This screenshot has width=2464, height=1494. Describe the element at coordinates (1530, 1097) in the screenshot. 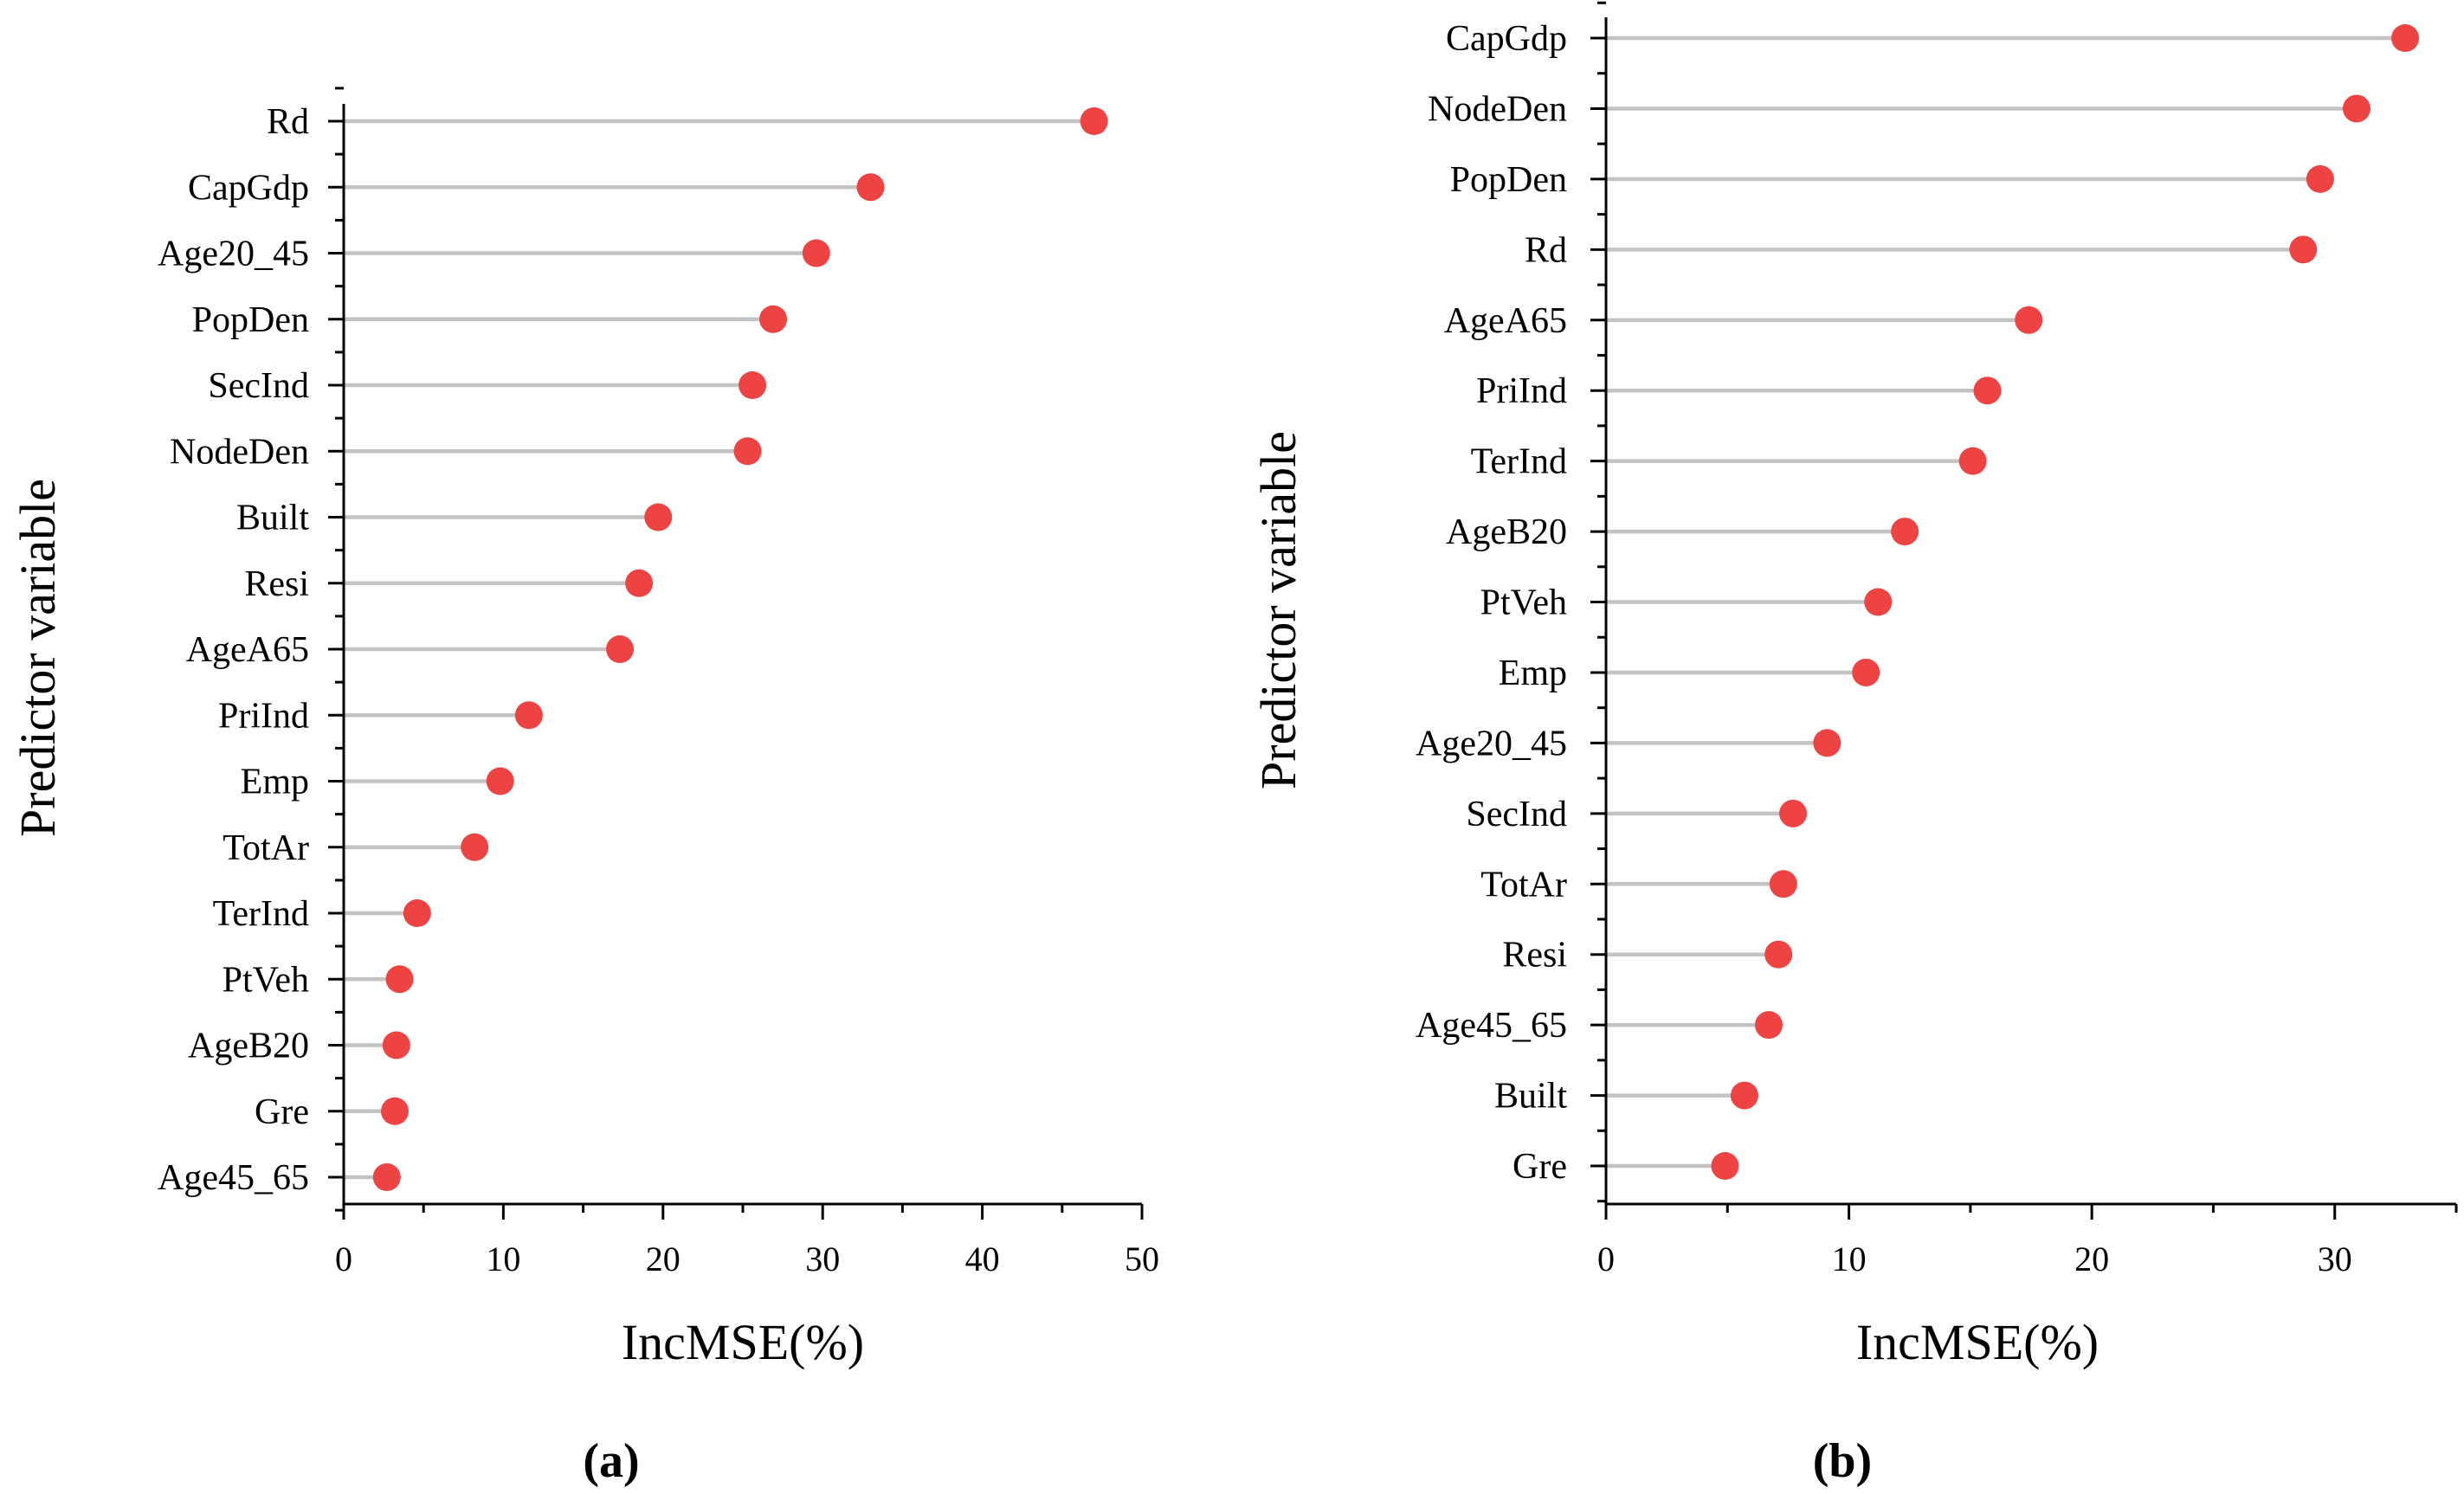

I see `panel-b-category-label: Built` at that location.